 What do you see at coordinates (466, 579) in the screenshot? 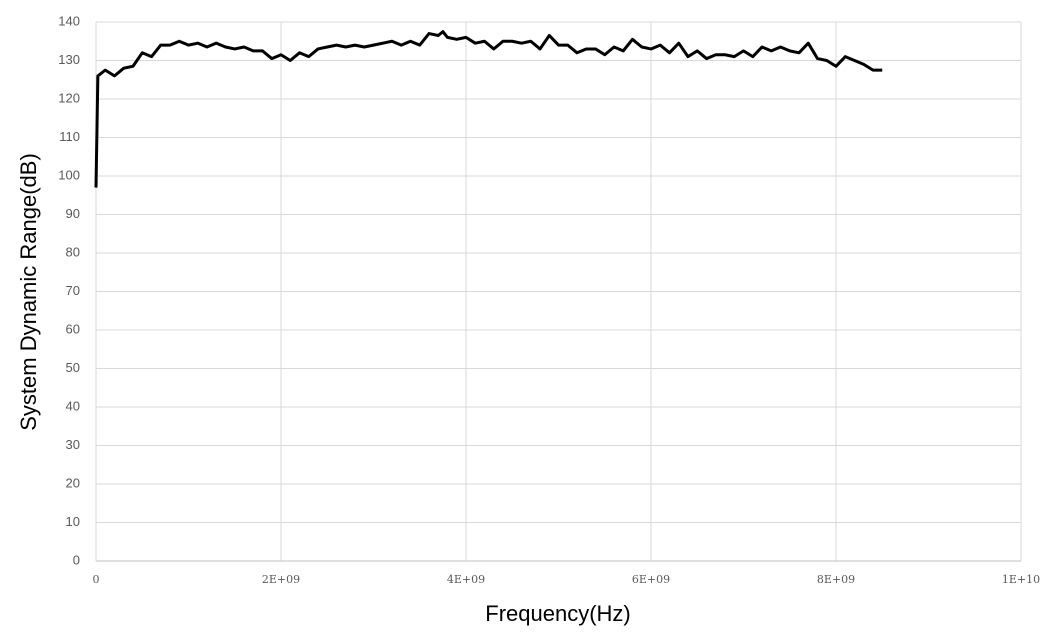
I see `x-tick-label: 4E+09` at bounding box center [466, 579].